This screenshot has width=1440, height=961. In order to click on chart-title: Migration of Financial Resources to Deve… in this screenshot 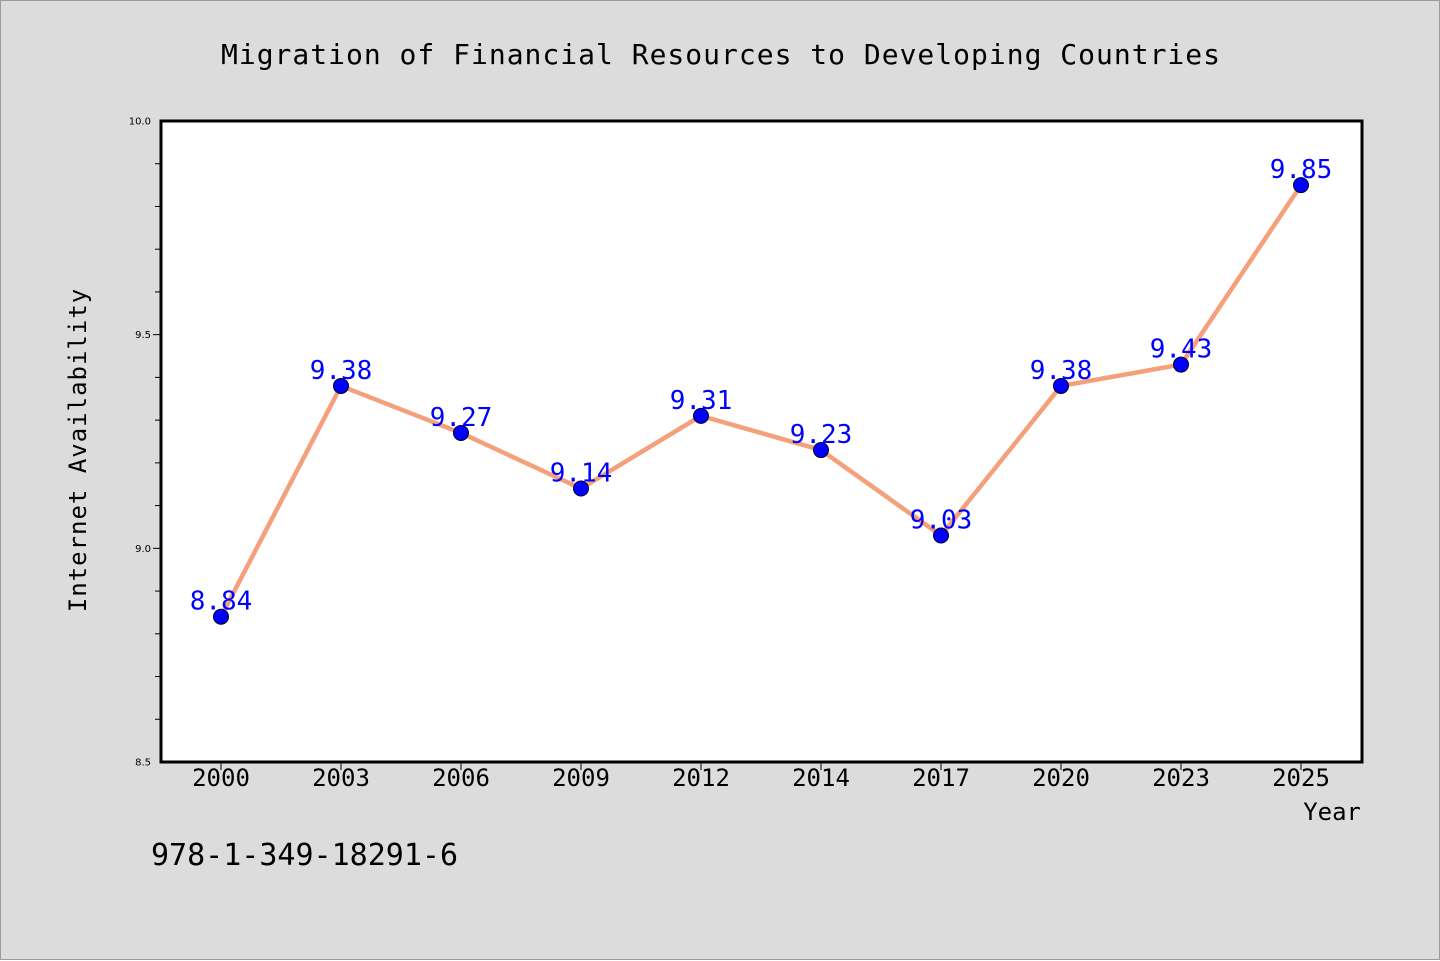, I will do `click(721, 54)`.